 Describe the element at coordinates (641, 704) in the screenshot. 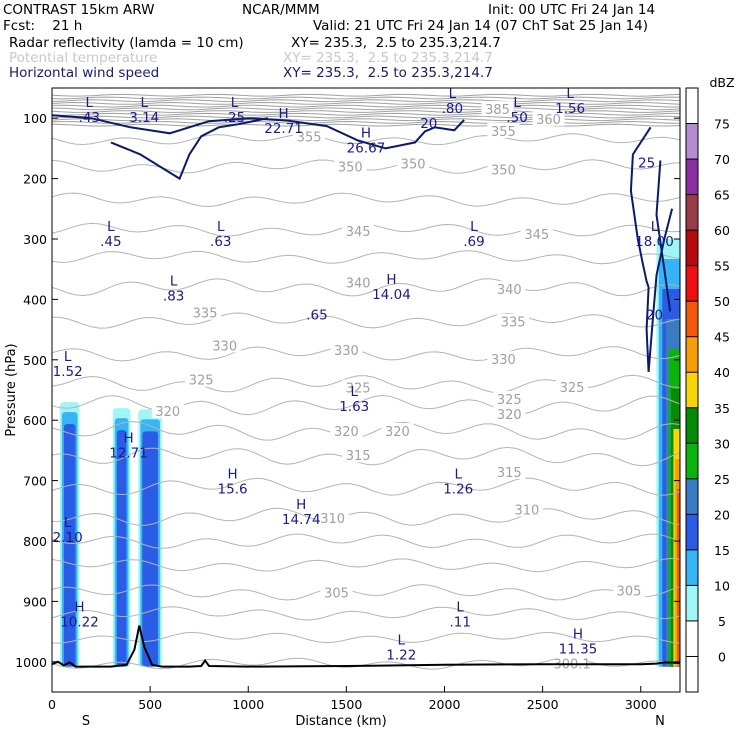

I see `x-tick-label: 3000` at that location.